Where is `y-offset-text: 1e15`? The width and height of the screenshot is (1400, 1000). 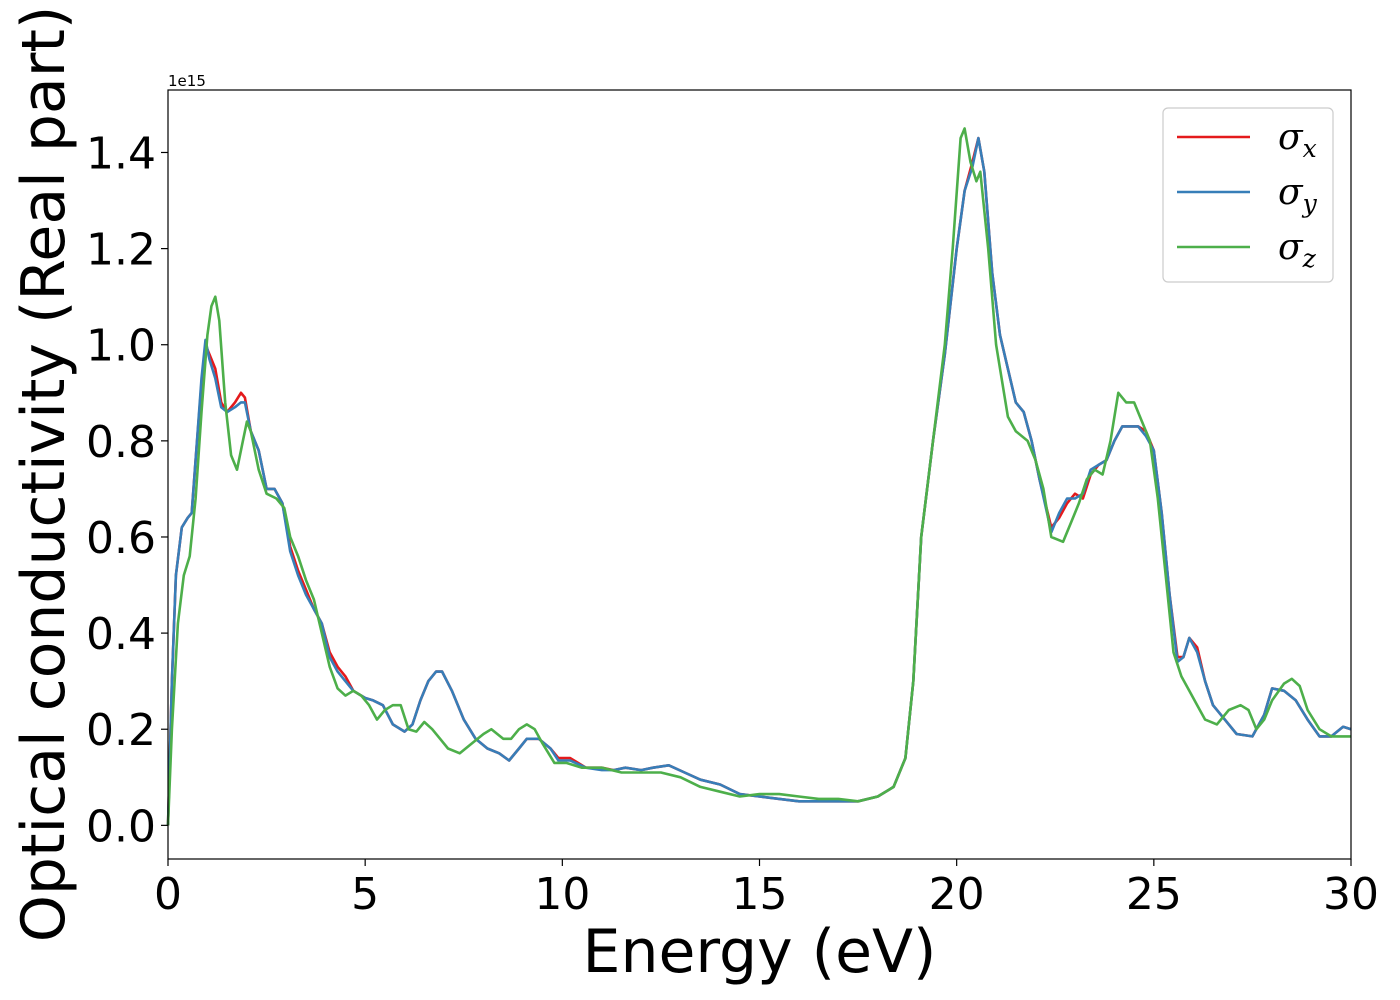 y-offset-text: 1e15 is located at coordinates (187, 81).